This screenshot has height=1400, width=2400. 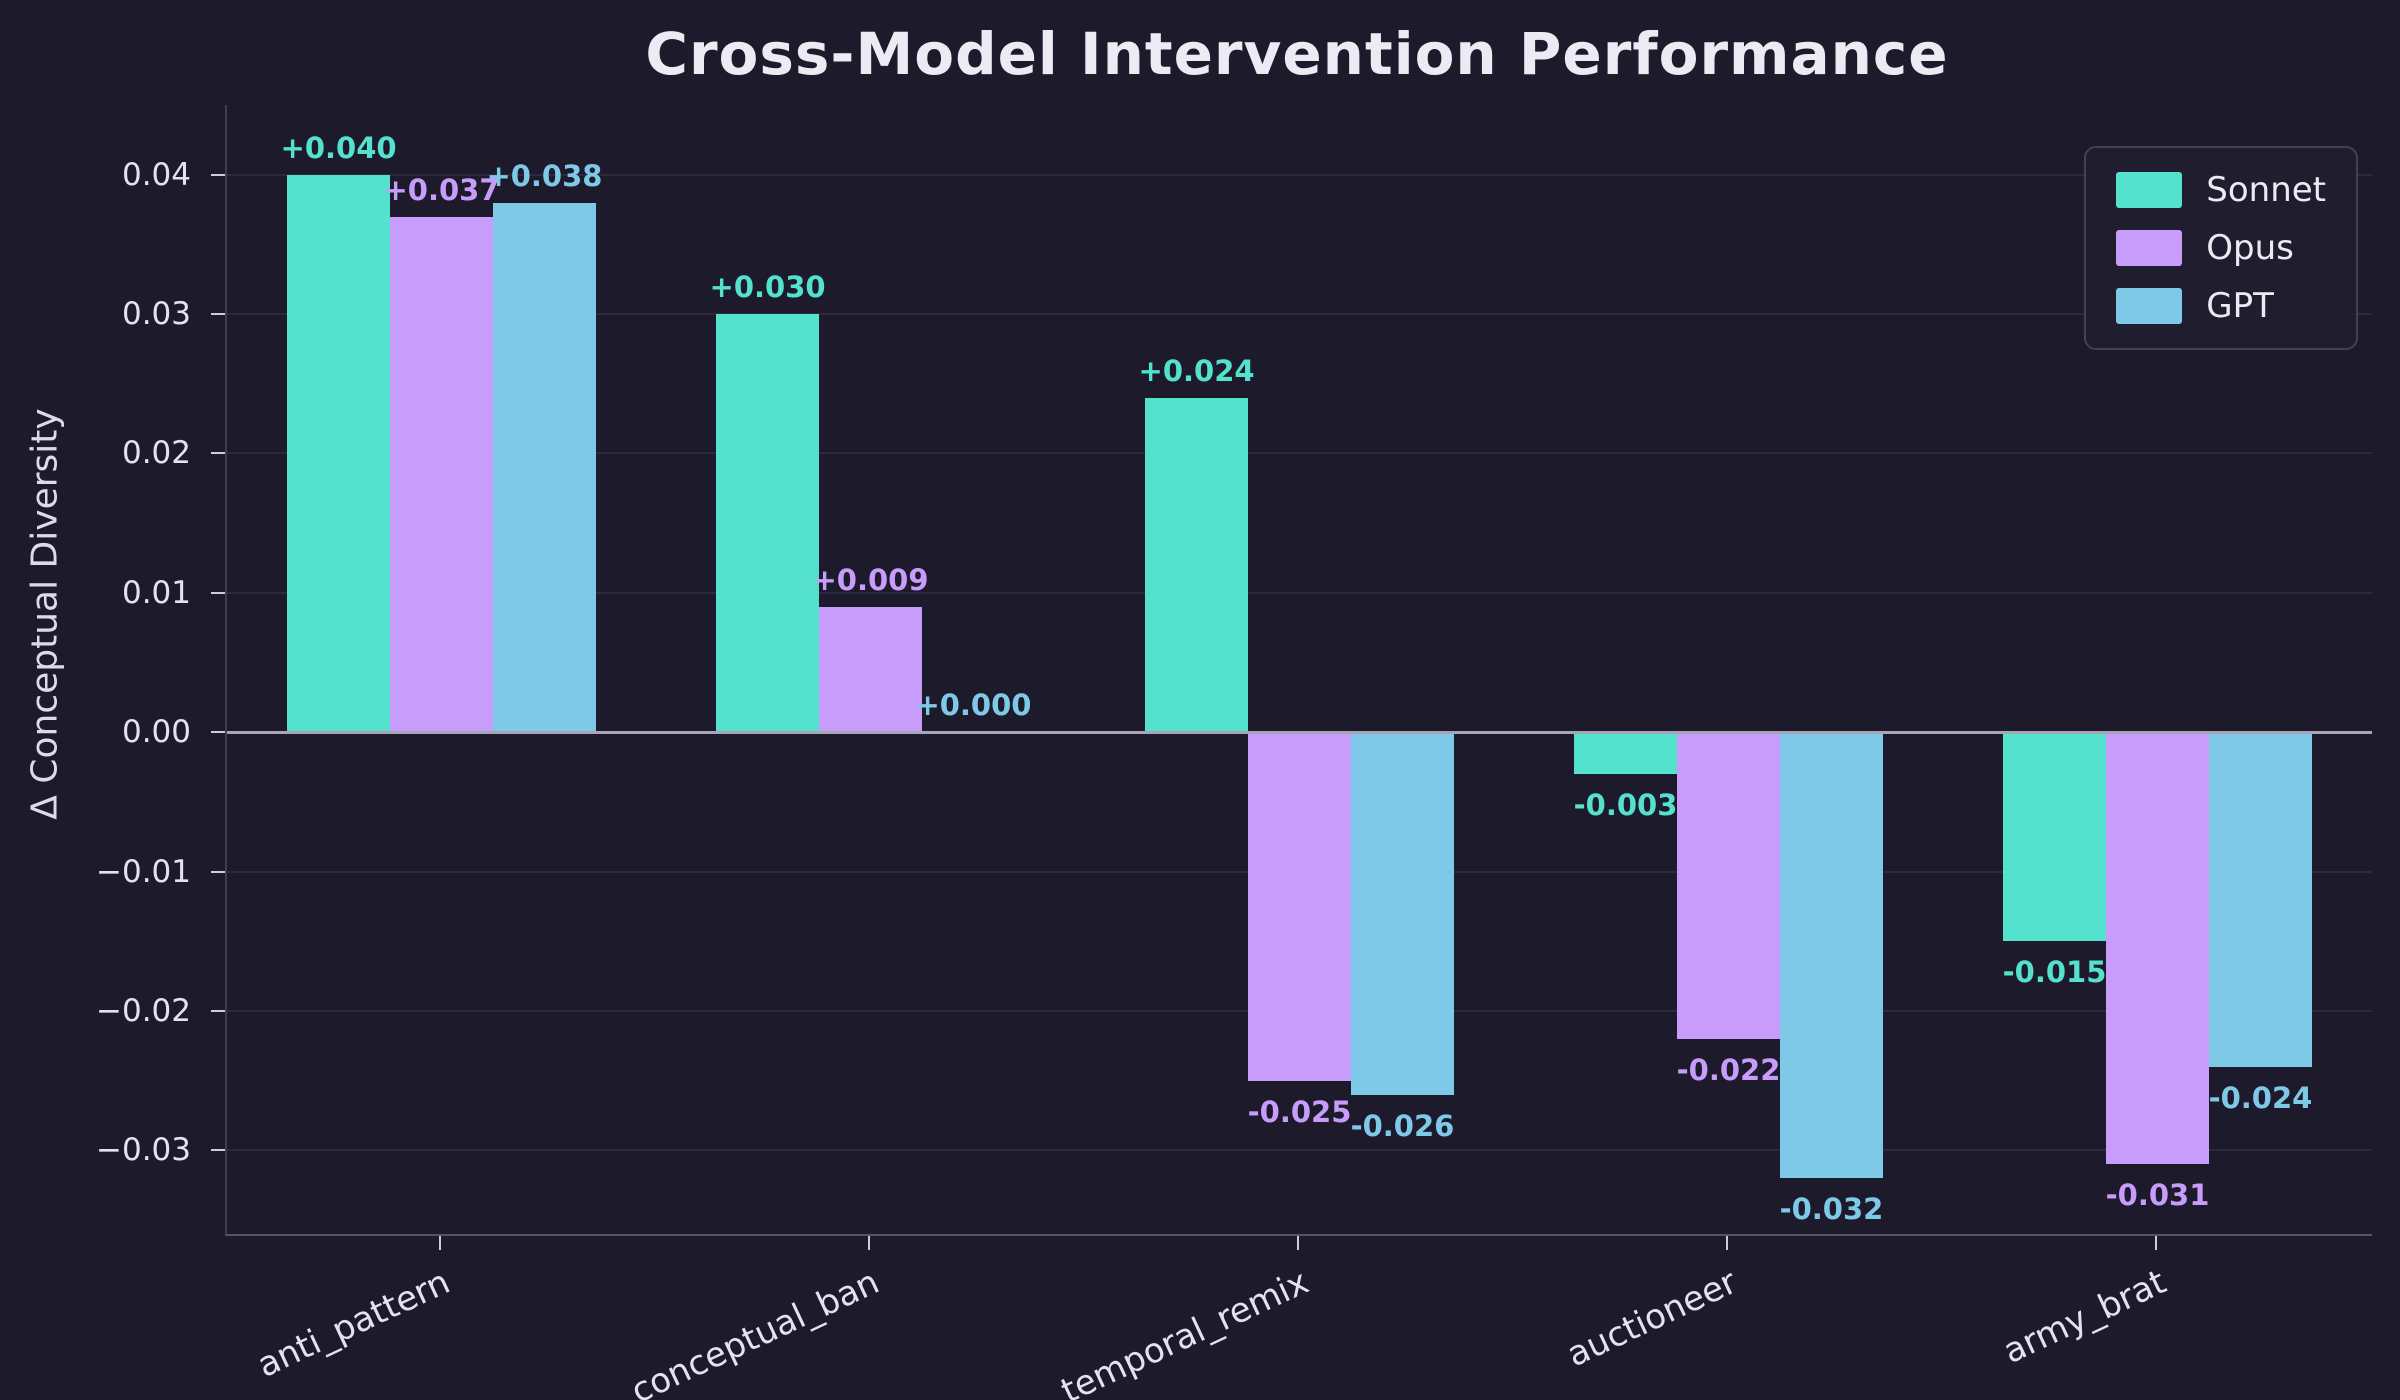 I want to click on x-tick-label-text: anti_pattern, so click(x=354, y=1324).